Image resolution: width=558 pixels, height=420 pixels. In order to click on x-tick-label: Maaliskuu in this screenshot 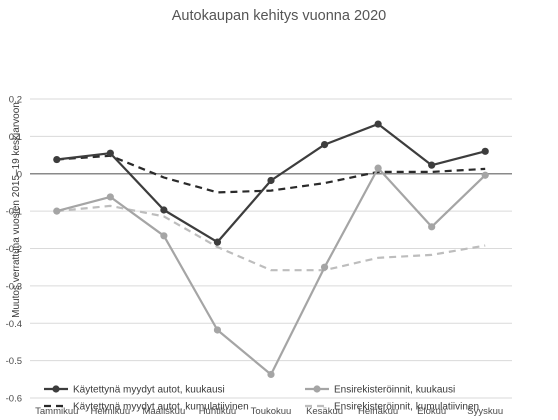, I will do `click(163, 411)`.